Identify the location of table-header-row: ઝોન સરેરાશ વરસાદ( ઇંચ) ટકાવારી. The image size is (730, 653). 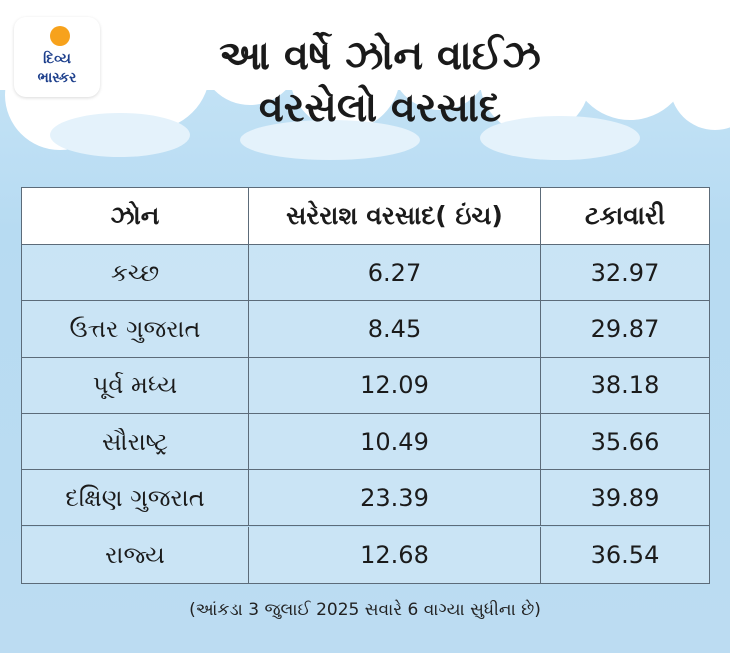
(365, 216).